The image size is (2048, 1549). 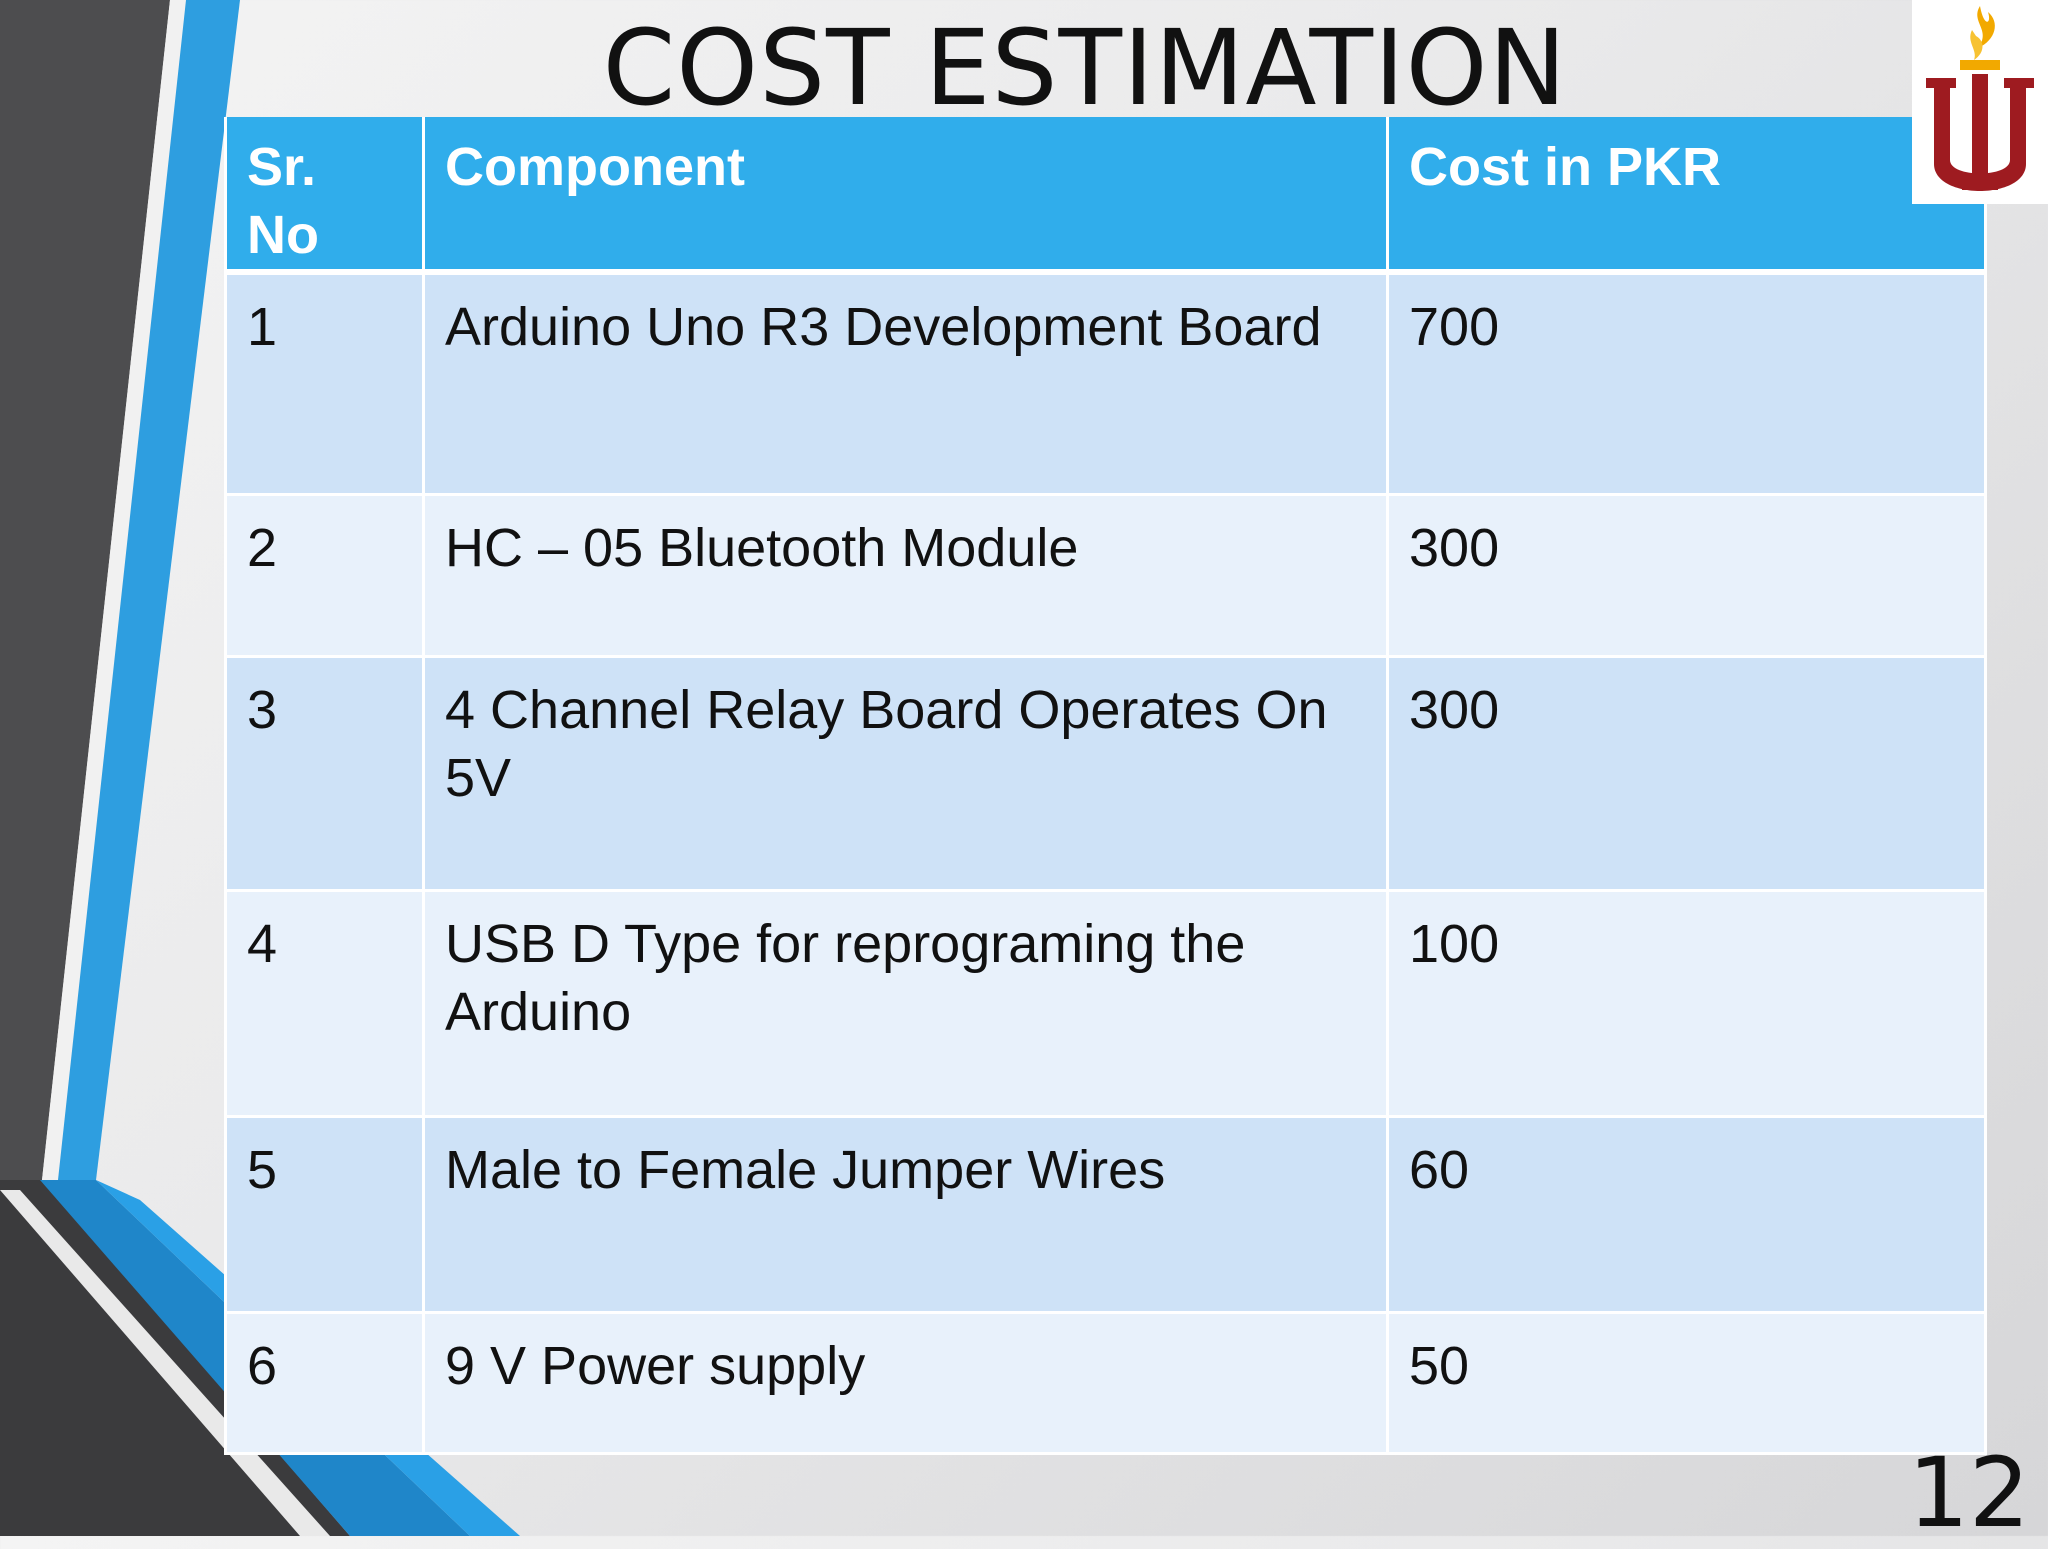 I want to click on cell-cost: 60, so click(x=1686, y=1215).